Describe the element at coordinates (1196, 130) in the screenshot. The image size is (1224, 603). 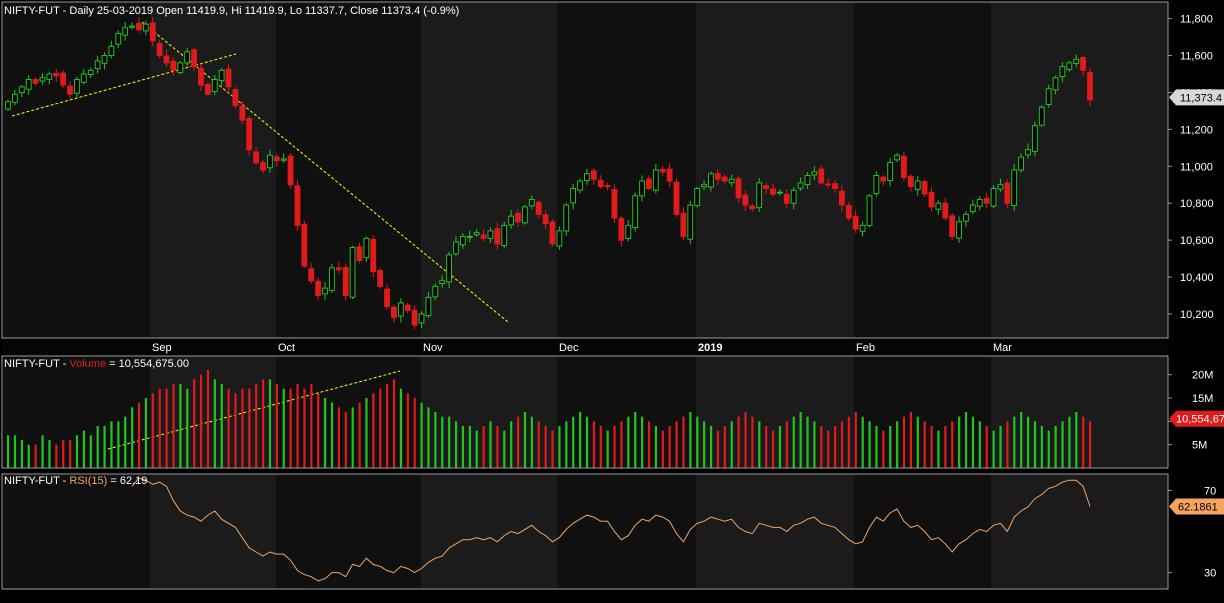
I see `price-y-tick-label: 11,200` at that location.